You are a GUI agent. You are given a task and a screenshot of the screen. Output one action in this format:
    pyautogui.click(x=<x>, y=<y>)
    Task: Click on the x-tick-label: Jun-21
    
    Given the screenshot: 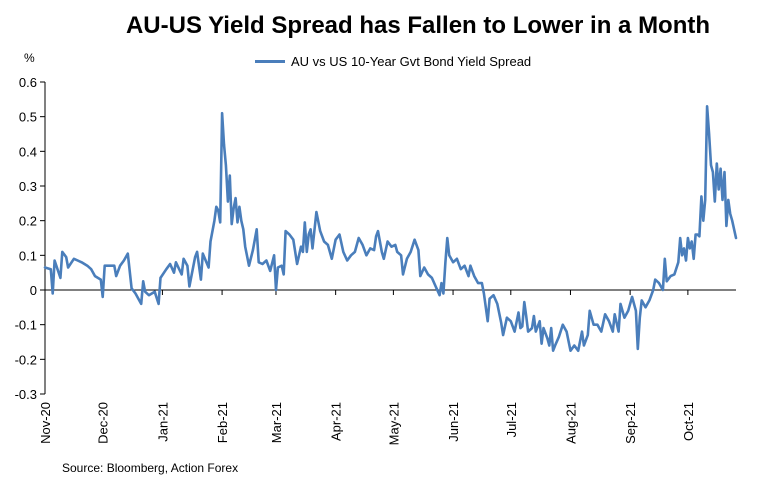 What is the action you would take?
    pyautogui.click(x=453, y=422)
    